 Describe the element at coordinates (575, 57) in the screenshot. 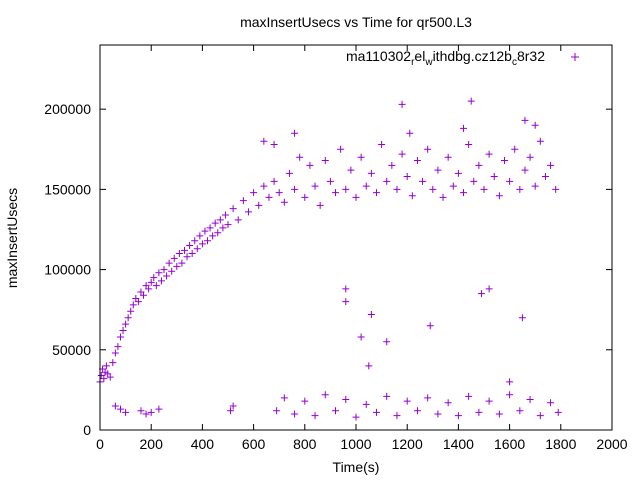

I see `legend-marker` at that location.